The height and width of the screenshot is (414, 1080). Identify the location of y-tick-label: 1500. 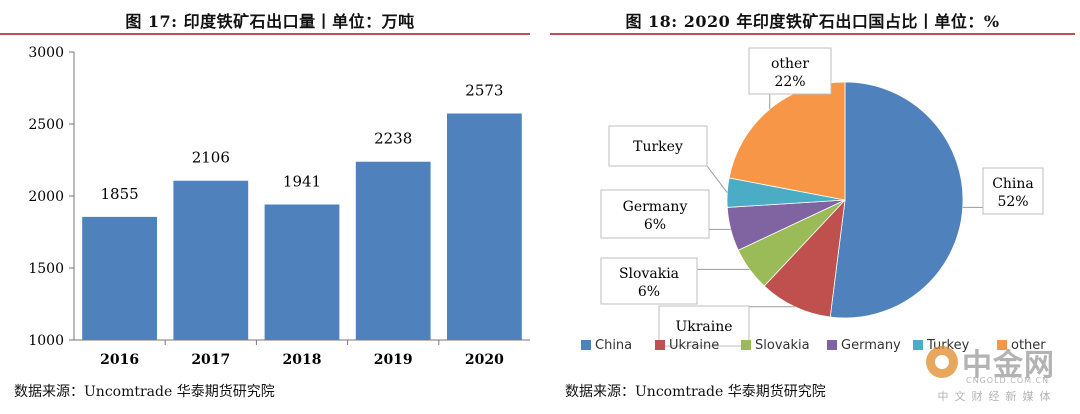
(46, 269).